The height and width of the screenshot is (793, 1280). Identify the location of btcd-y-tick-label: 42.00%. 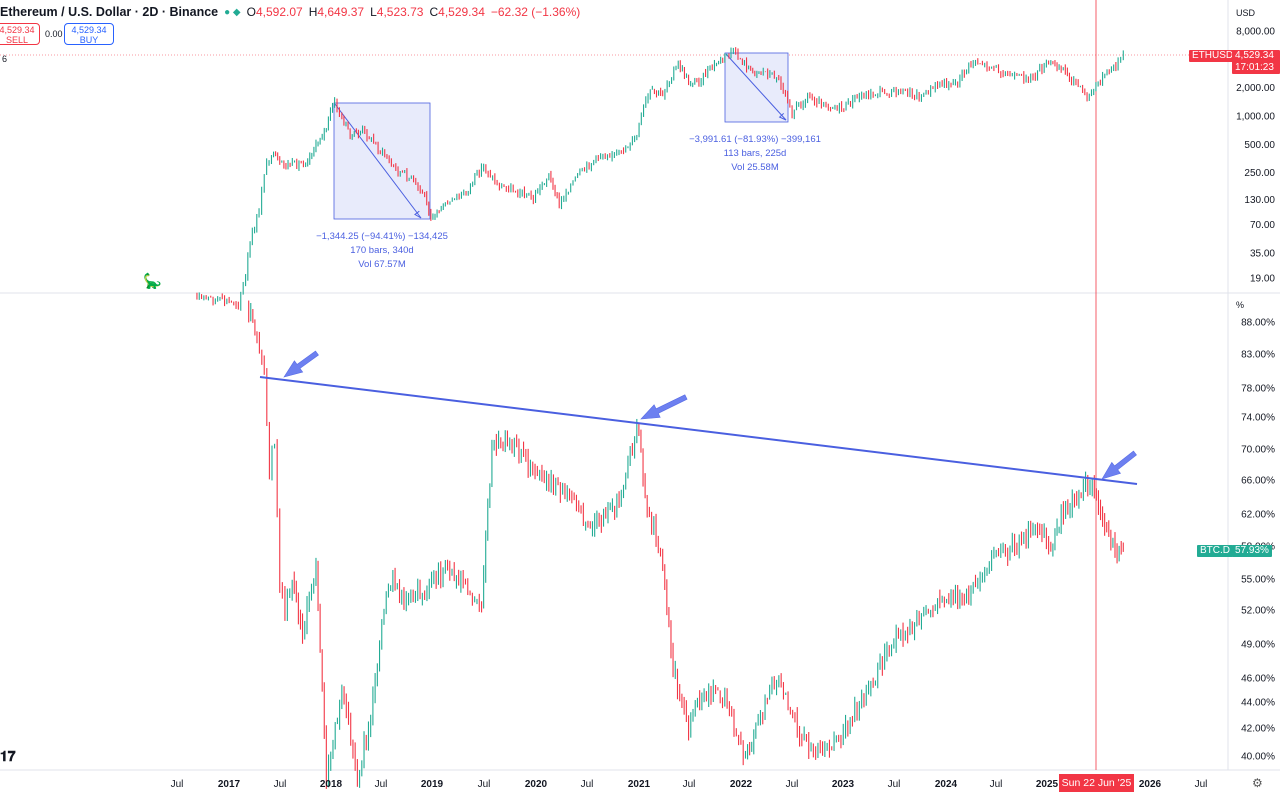
(1258, 729).